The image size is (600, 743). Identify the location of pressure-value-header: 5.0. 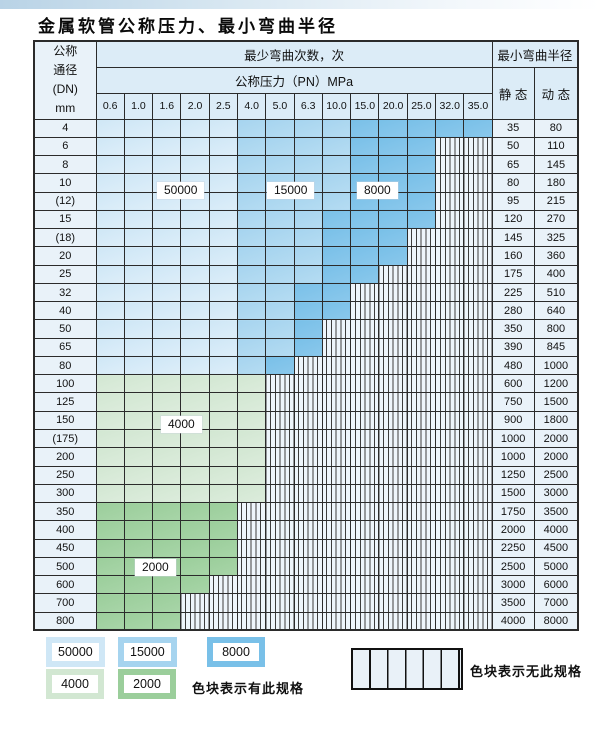
(280, 106).